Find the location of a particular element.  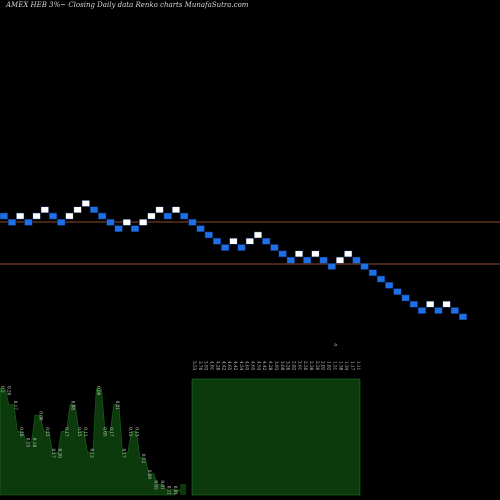

volume-value-label: 3.93 is located at coordinates (206, 366).